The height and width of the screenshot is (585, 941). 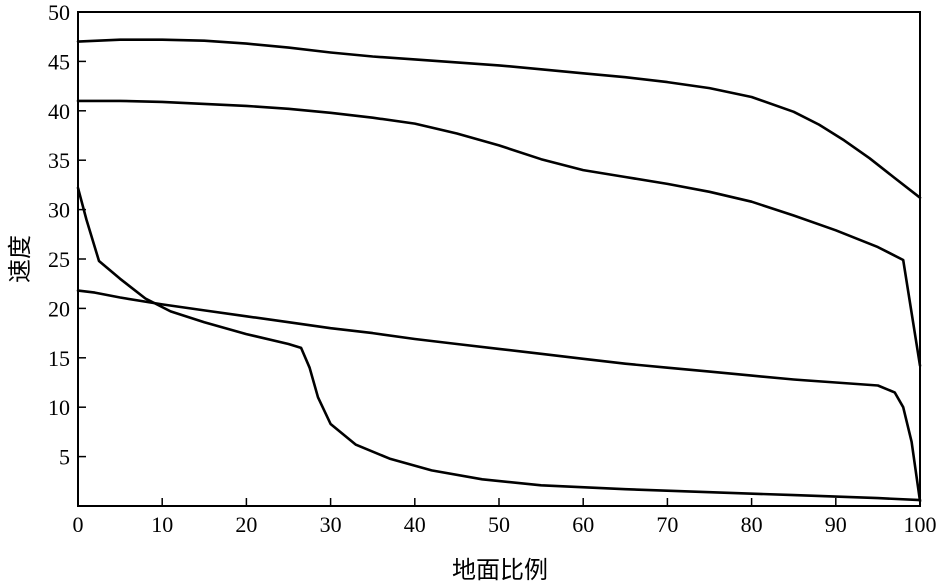 I want to click on x-tick-label: 50, so click(x=499, y=524).